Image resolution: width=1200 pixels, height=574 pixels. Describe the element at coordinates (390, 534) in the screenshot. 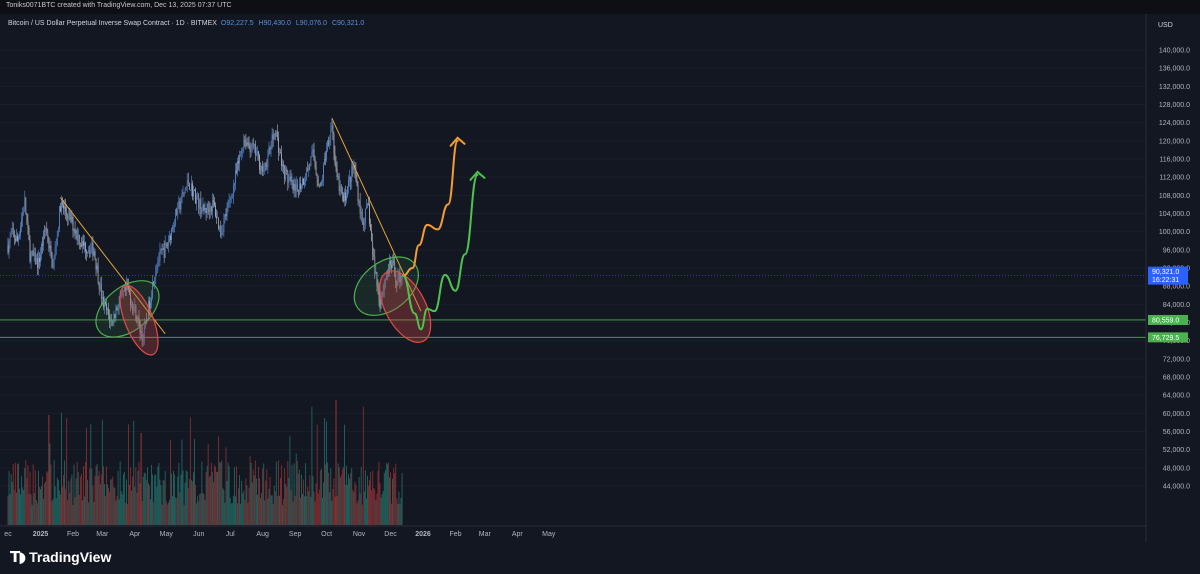

I see `time-tick-label: Dec` at that location.